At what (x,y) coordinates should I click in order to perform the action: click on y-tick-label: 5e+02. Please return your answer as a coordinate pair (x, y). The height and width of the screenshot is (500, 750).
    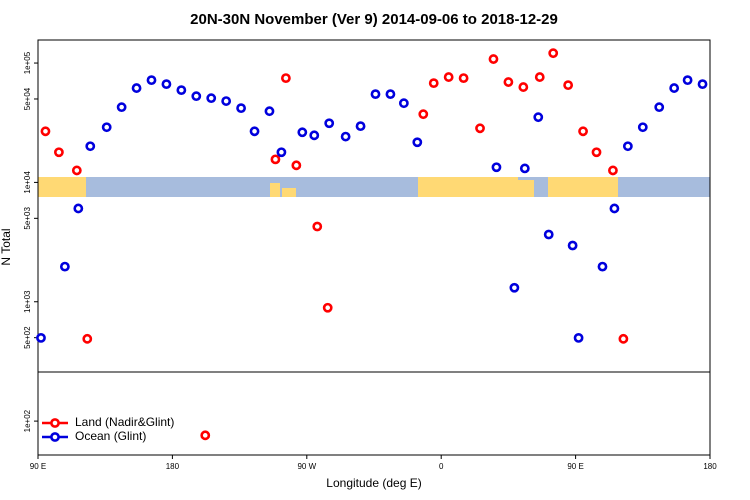
    Looking at the image, I should click on (27, 337).